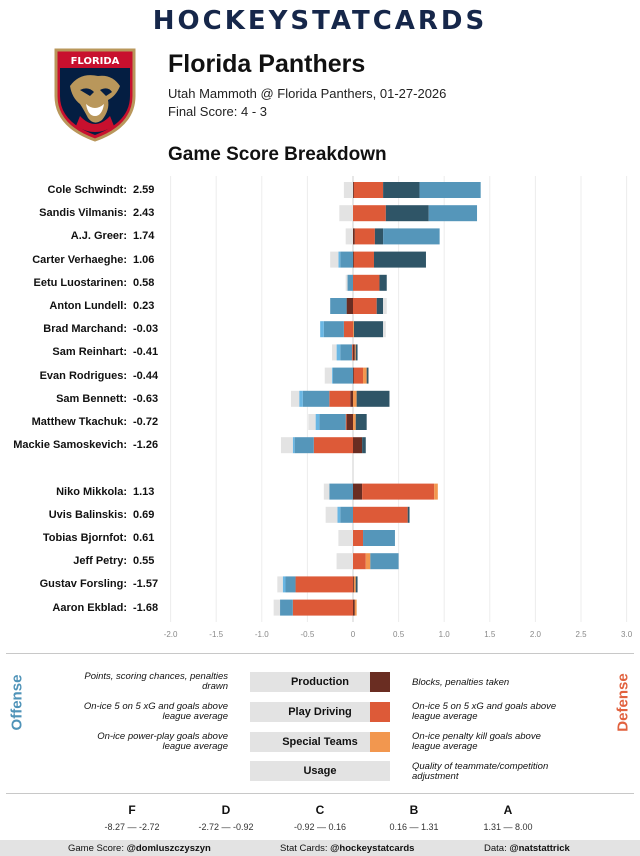 This screenshot has height=856, width=640. I want to click on team-logo: FLORIDA, so click(95, 95).